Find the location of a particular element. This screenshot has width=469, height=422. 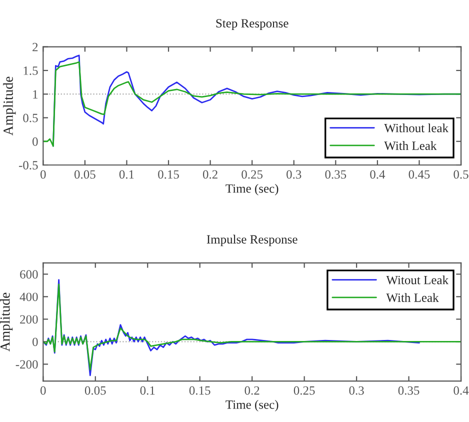

chart-title: Impulse Response is located at coordinates (252, 240).